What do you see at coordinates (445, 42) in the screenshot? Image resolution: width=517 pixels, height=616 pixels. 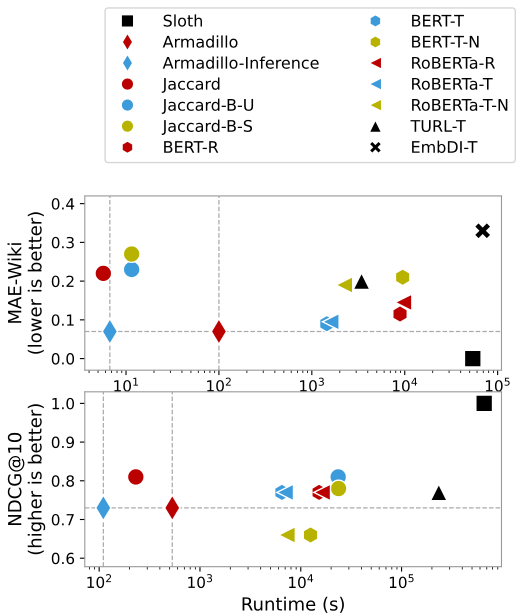 I see `legend-label: BERT-T-N` at bounding box center [445, 42].